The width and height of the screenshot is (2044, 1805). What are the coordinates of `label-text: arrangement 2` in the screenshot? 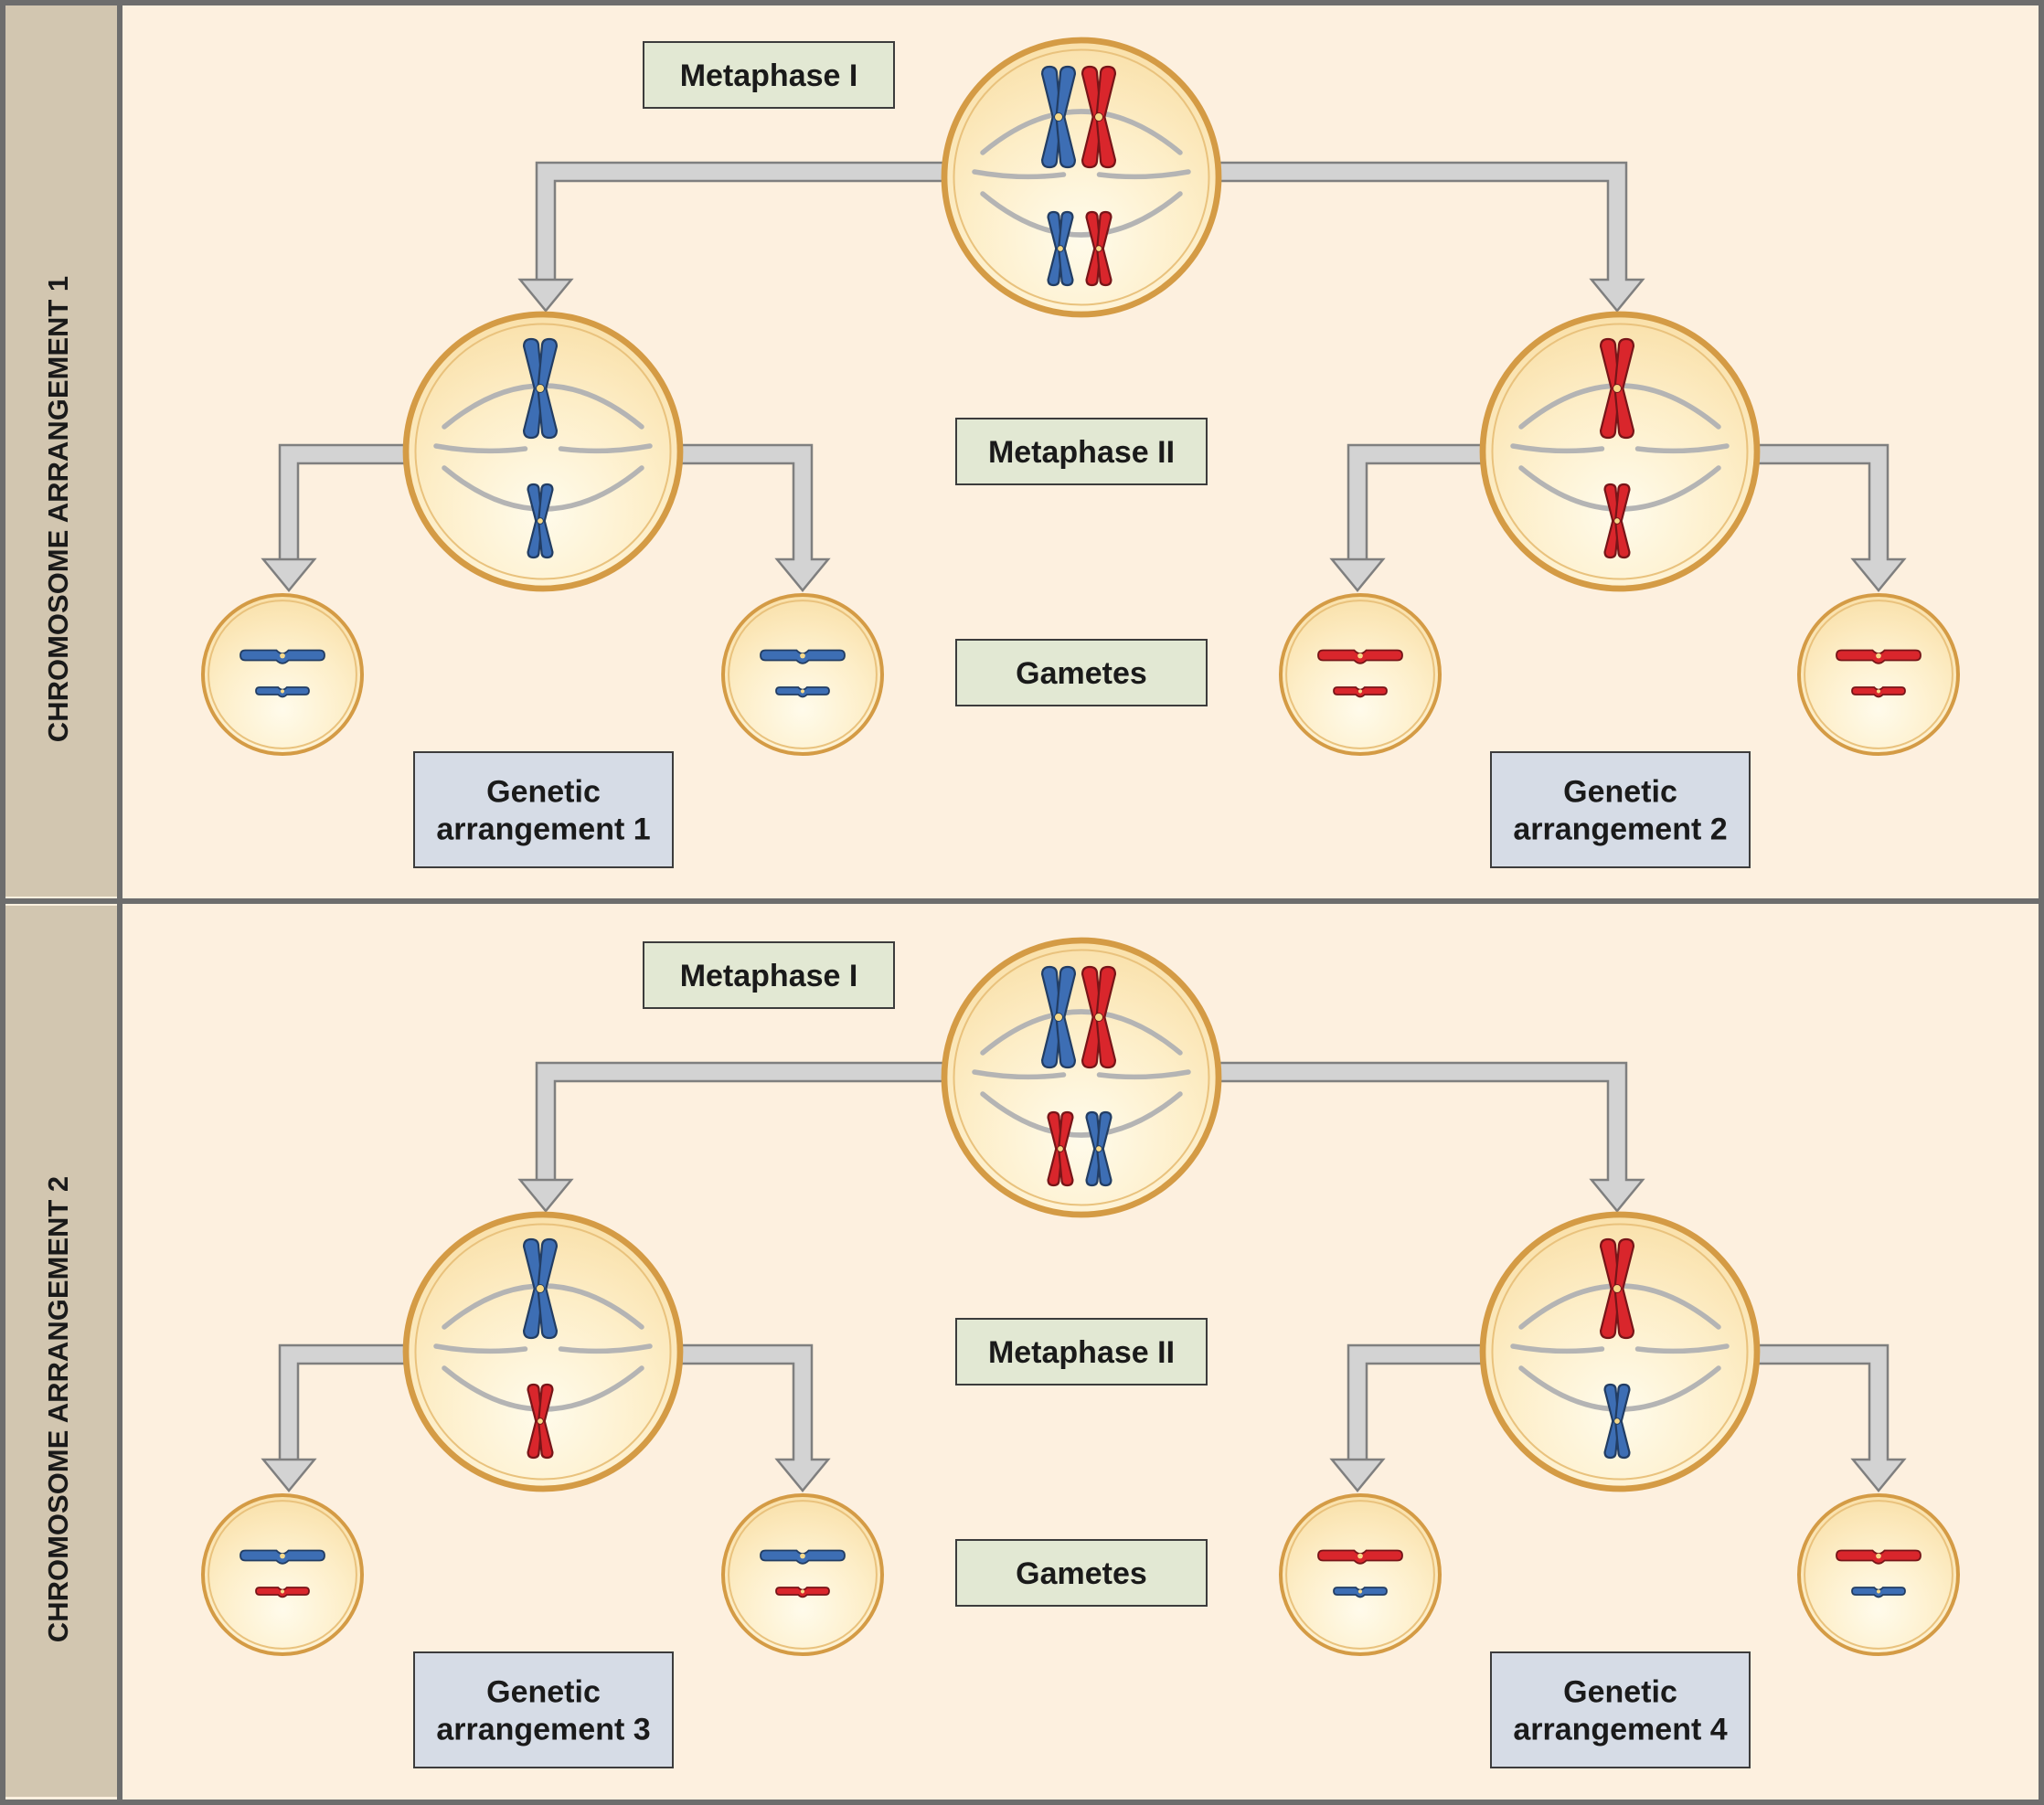 It's located at (1620, 829).